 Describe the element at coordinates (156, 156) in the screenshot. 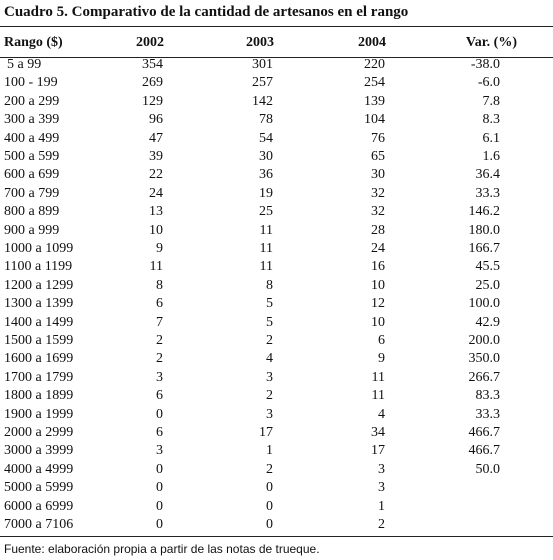

I see `cell: 39` at that location.